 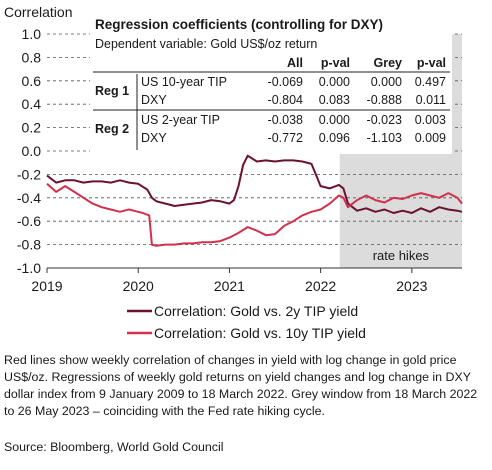 I want to click on table-header-row: All p-val Grey p-val, so click(x=271, y=64).